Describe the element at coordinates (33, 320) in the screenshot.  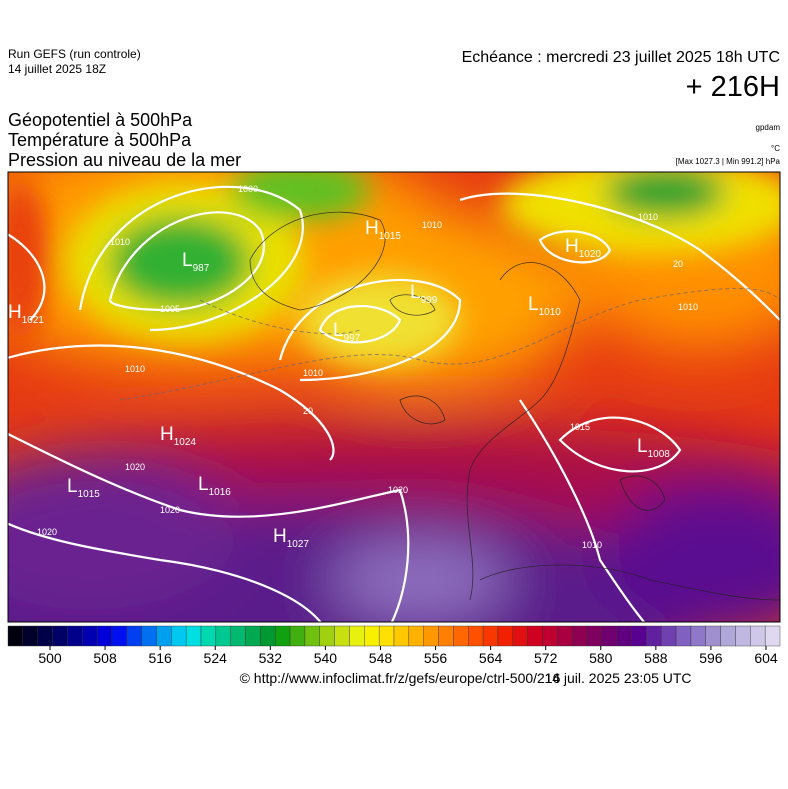
I see `center-value: 1021` at that location.